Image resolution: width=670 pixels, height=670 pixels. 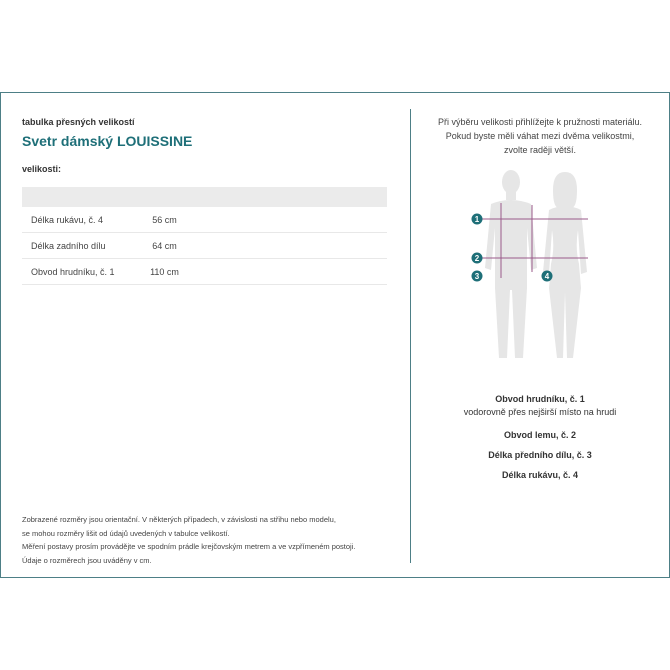 I want to click on row-label: Obvod hrudníku, č. 1, so click(x=73, y=272).